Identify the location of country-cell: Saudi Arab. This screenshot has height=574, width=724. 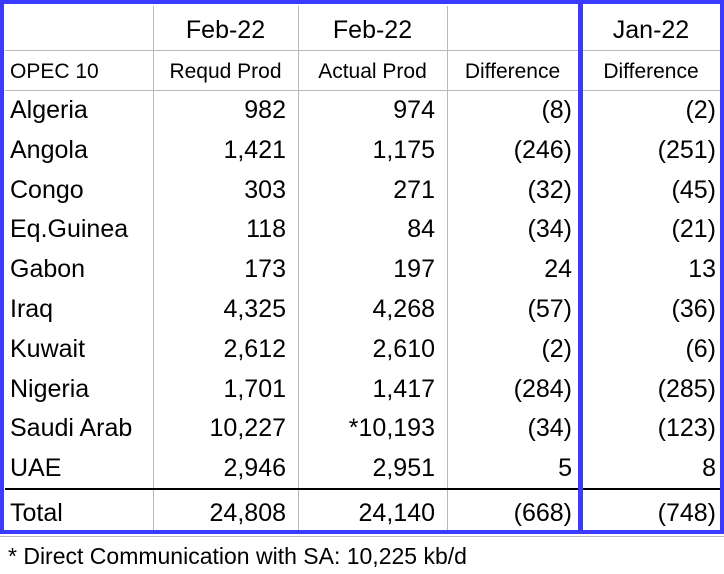
(71, 428).